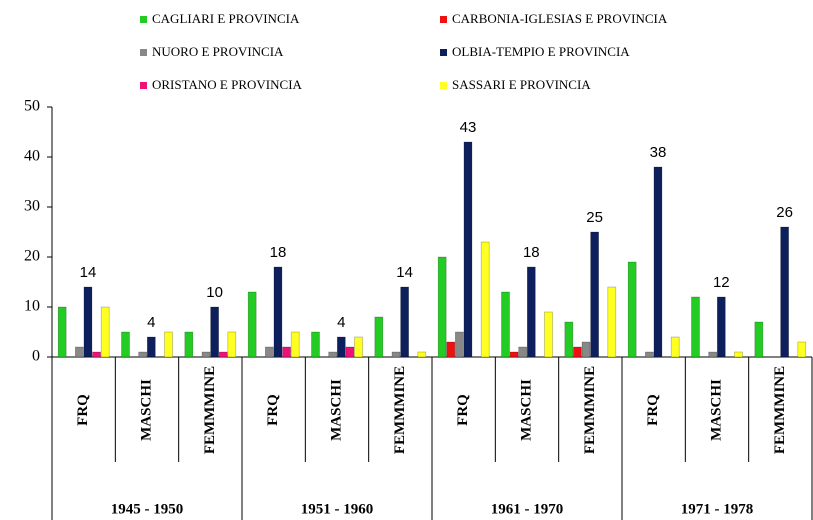  What do you see at coordinates (594, 217) in the screenshot?
I see `data-label: 25` at bounding box center [594, 217].